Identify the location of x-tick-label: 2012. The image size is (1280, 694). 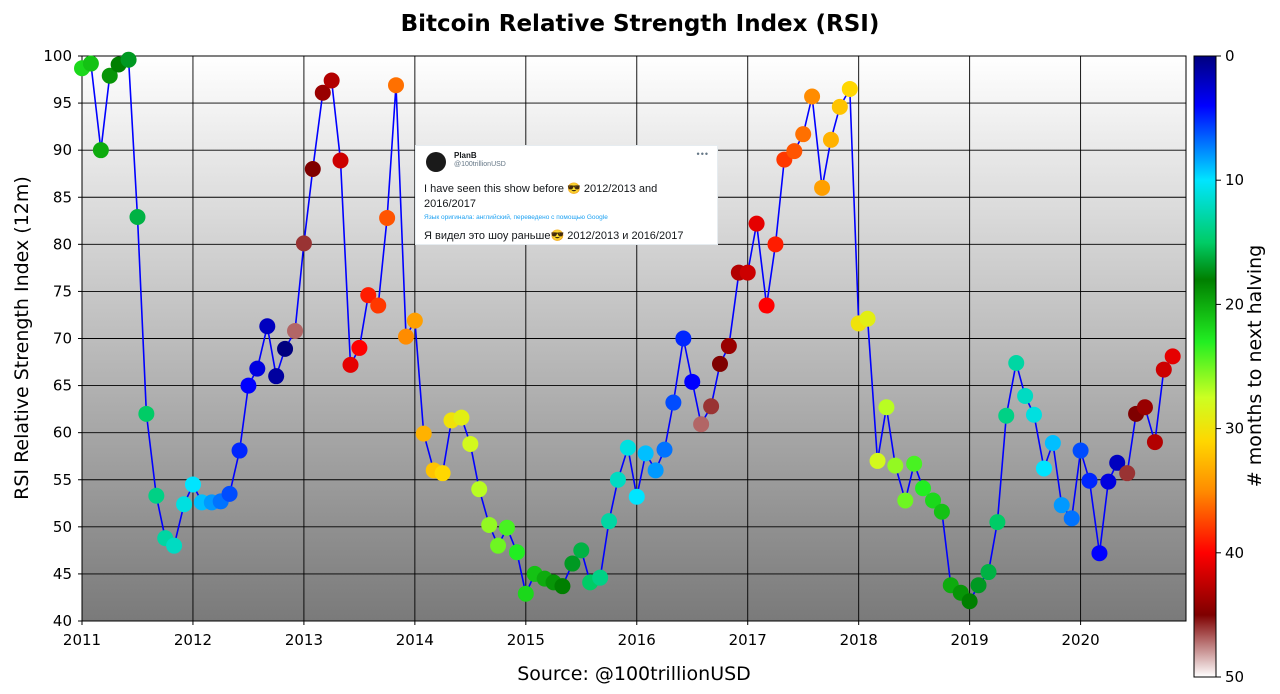
(193, 640).